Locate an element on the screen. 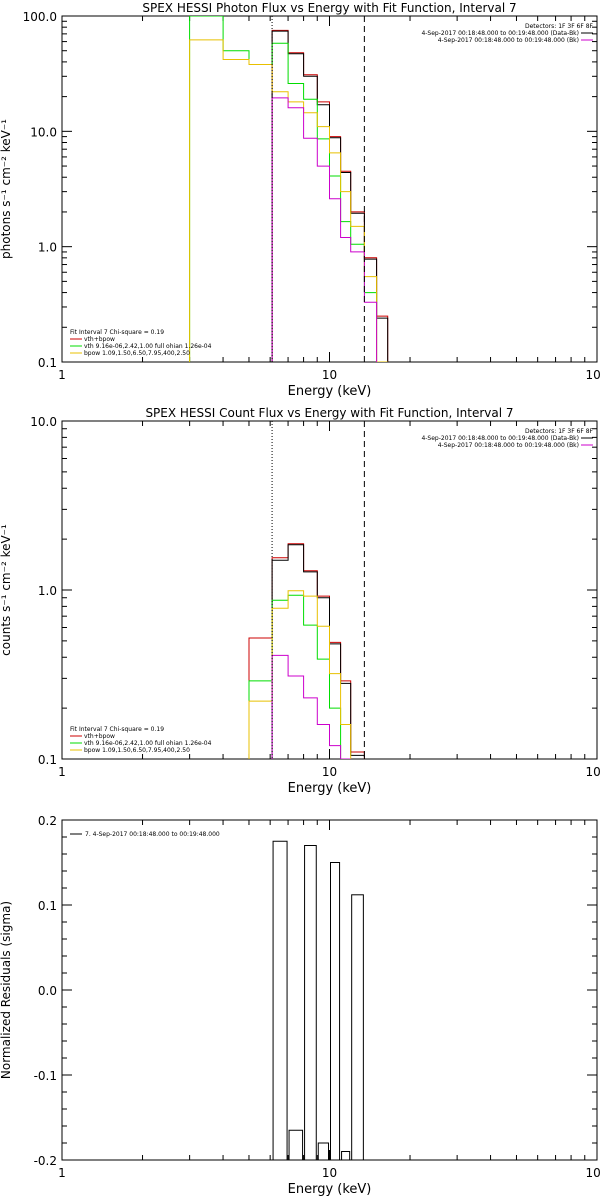 The width and height of the screenshot is (600, 1200). y-axis-label: Normalized Residuals (sigma) is located at coordinates (6, 990).